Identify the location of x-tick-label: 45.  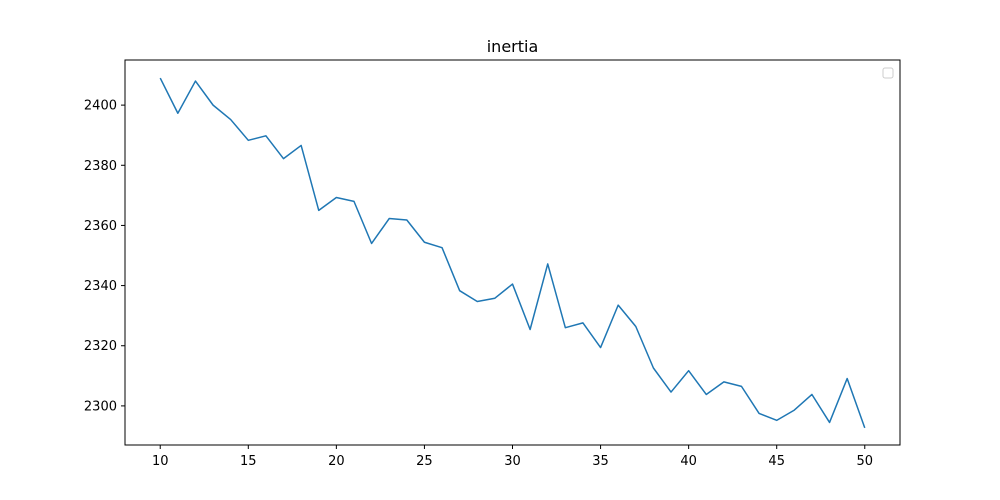
(776, 461).